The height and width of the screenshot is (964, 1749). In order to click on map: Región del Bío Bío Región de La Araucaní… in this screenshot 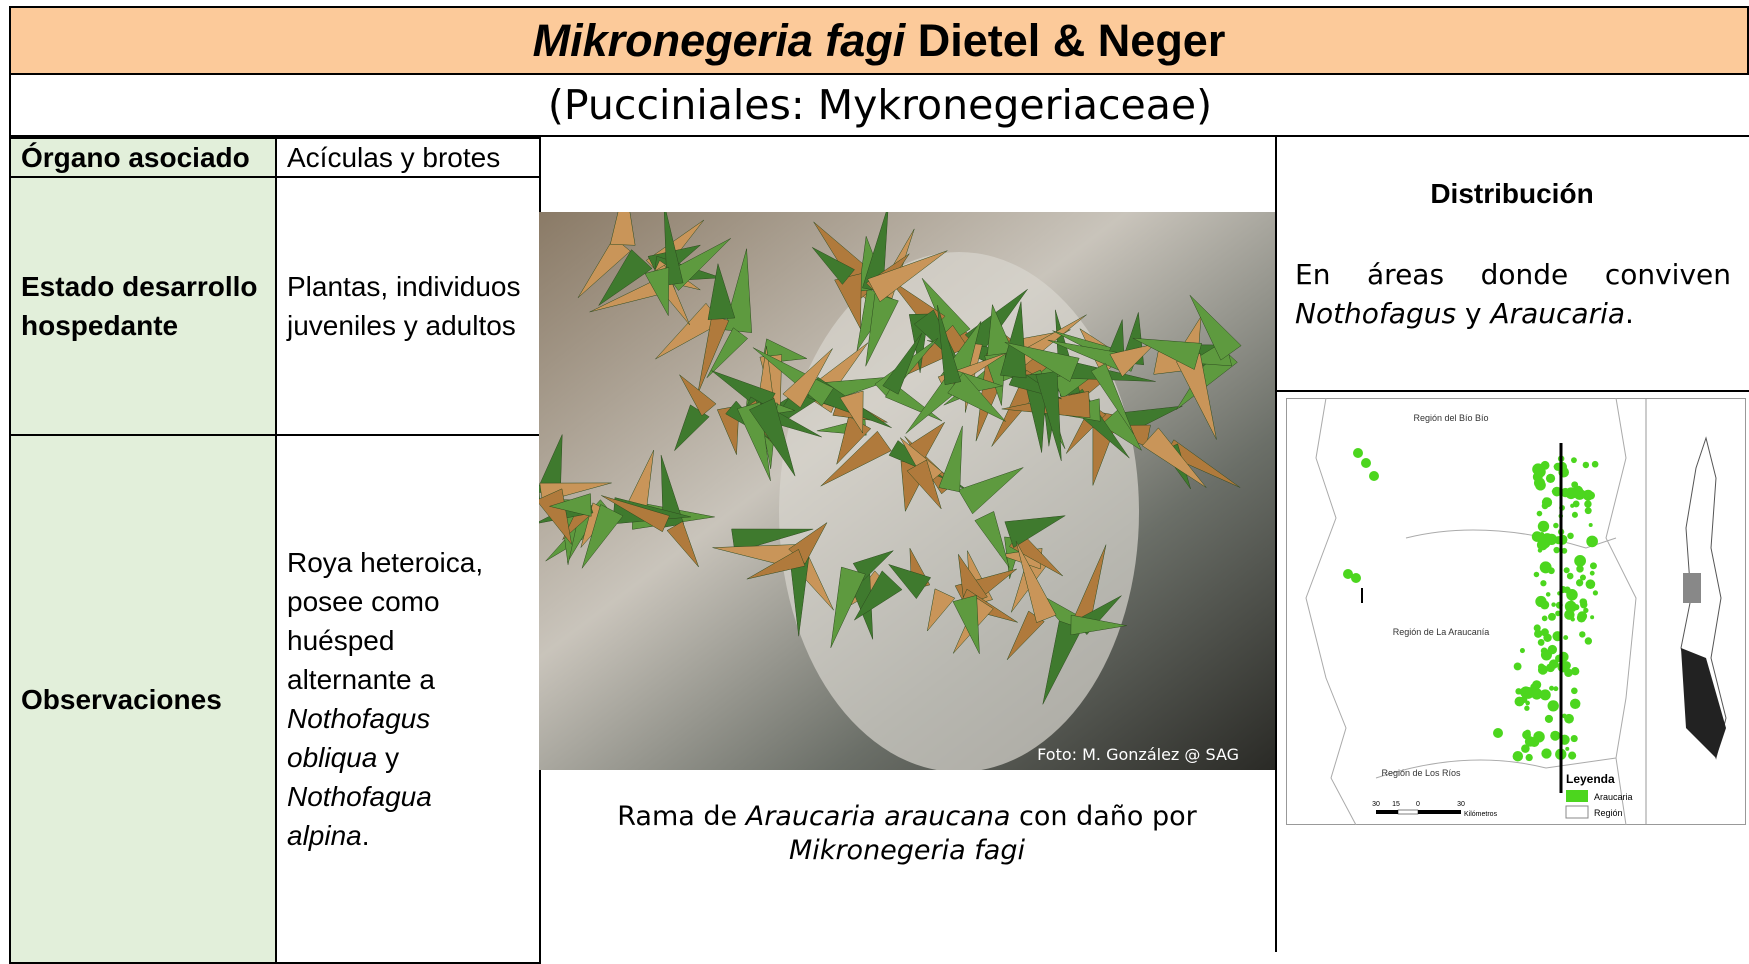, I will do `click(1516, 611)`.